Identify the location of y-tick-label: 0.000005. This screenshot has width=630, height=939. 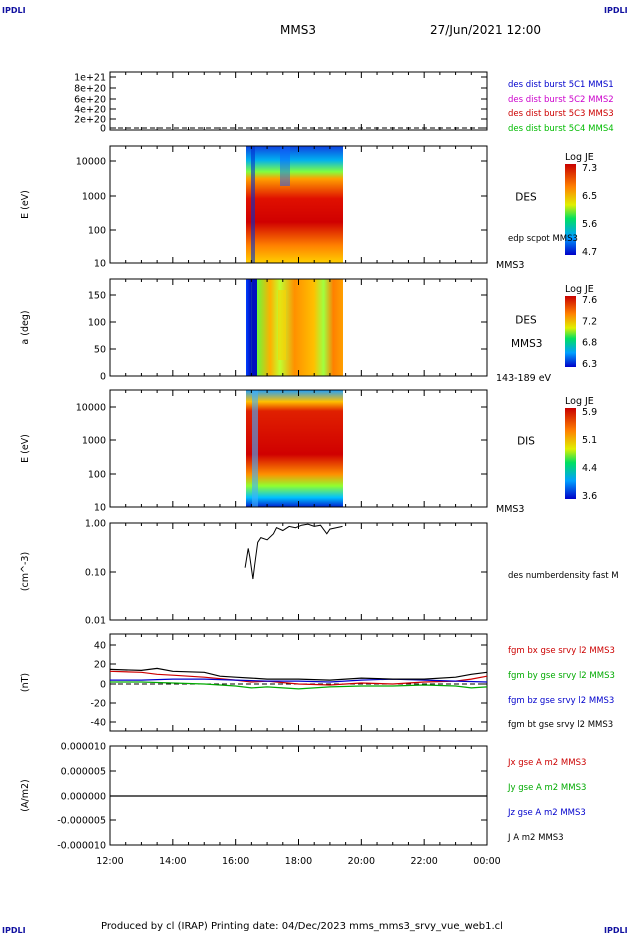
(83, 772).